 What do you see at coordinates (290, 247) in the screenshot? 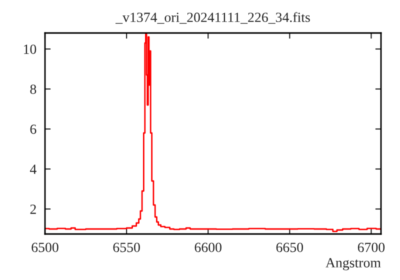
I see `x-tick-label: 6650` at bounding box center [290, 247].